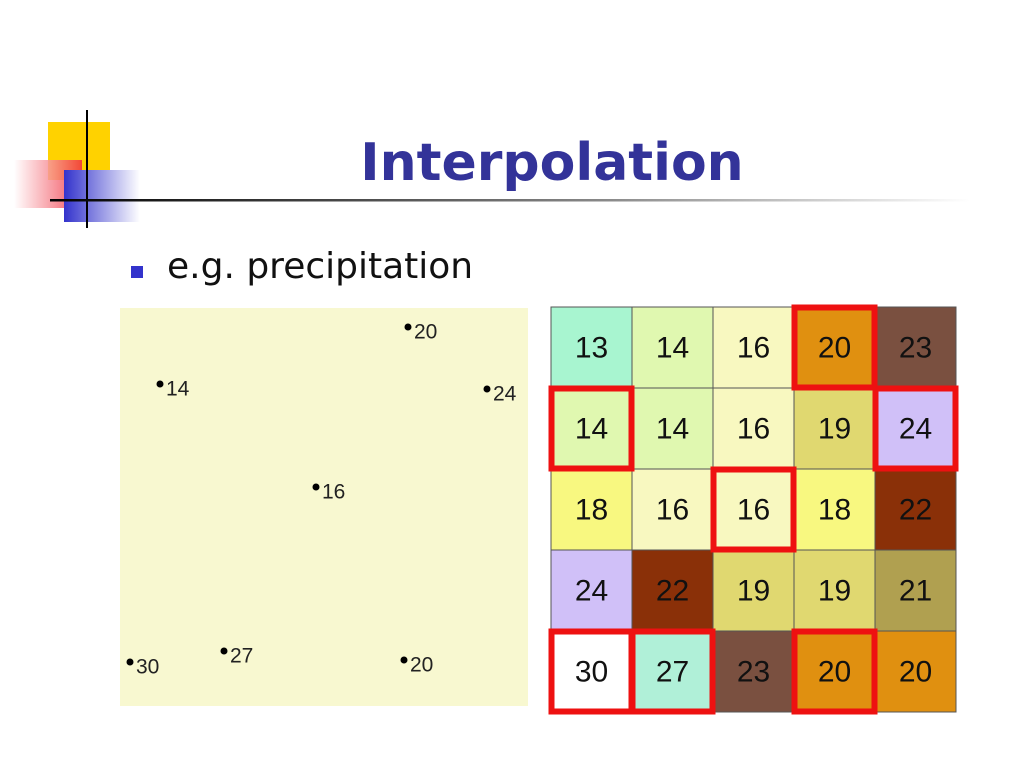 The image size is (1024, 768). What do you see at coordinates (241, 656) in the screenshot?
I see `point-label: 27` at bounding box center [241, 656].